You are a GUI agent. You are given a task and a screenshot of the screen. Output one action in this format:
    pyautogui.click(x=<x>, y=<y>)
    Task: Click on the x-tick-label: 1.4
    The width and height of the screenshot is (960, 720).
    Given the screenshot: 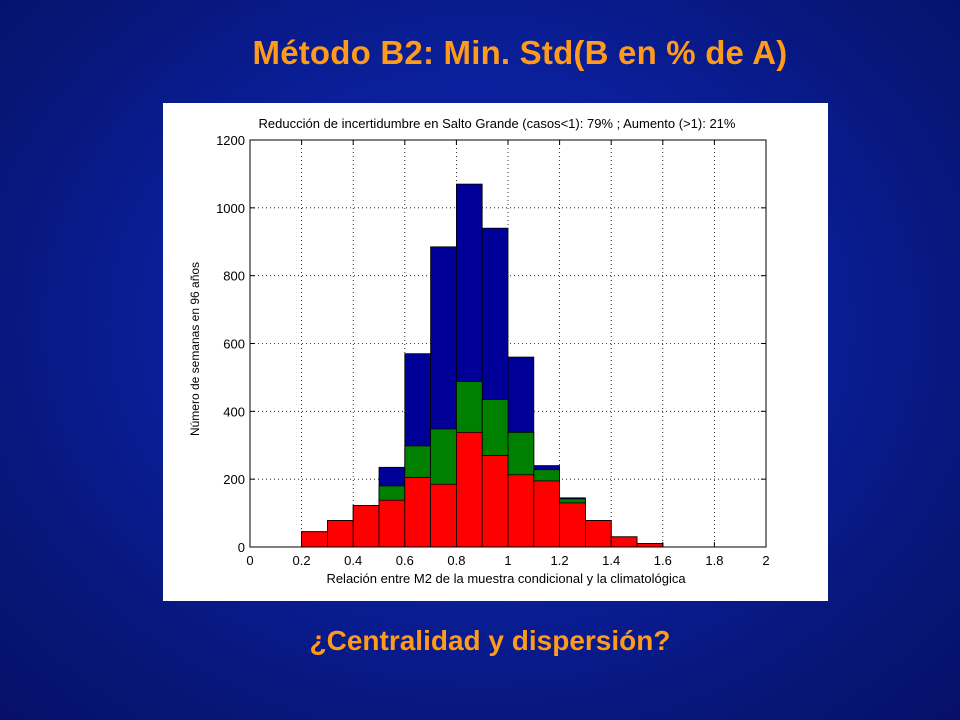 What is the action you would take?
    pyautogui.click(x=611, y=560)
    